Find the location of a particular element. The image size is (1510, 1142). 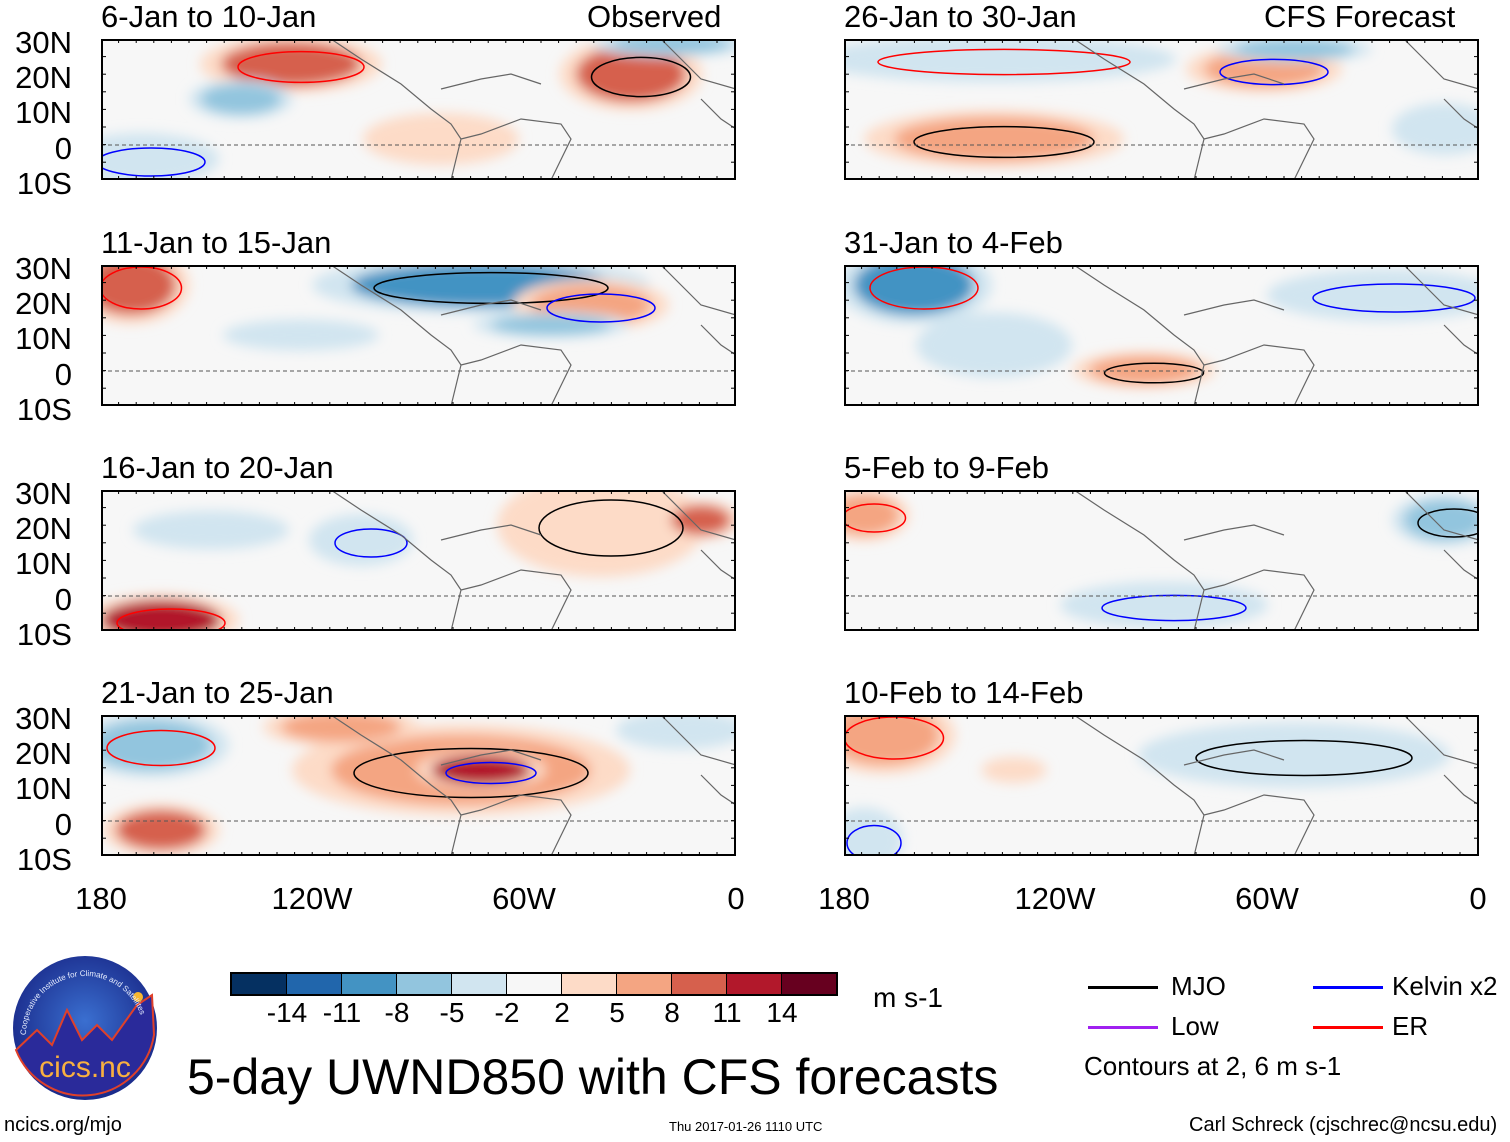

mjo-legend-line is located at coordinates (1123, 987).